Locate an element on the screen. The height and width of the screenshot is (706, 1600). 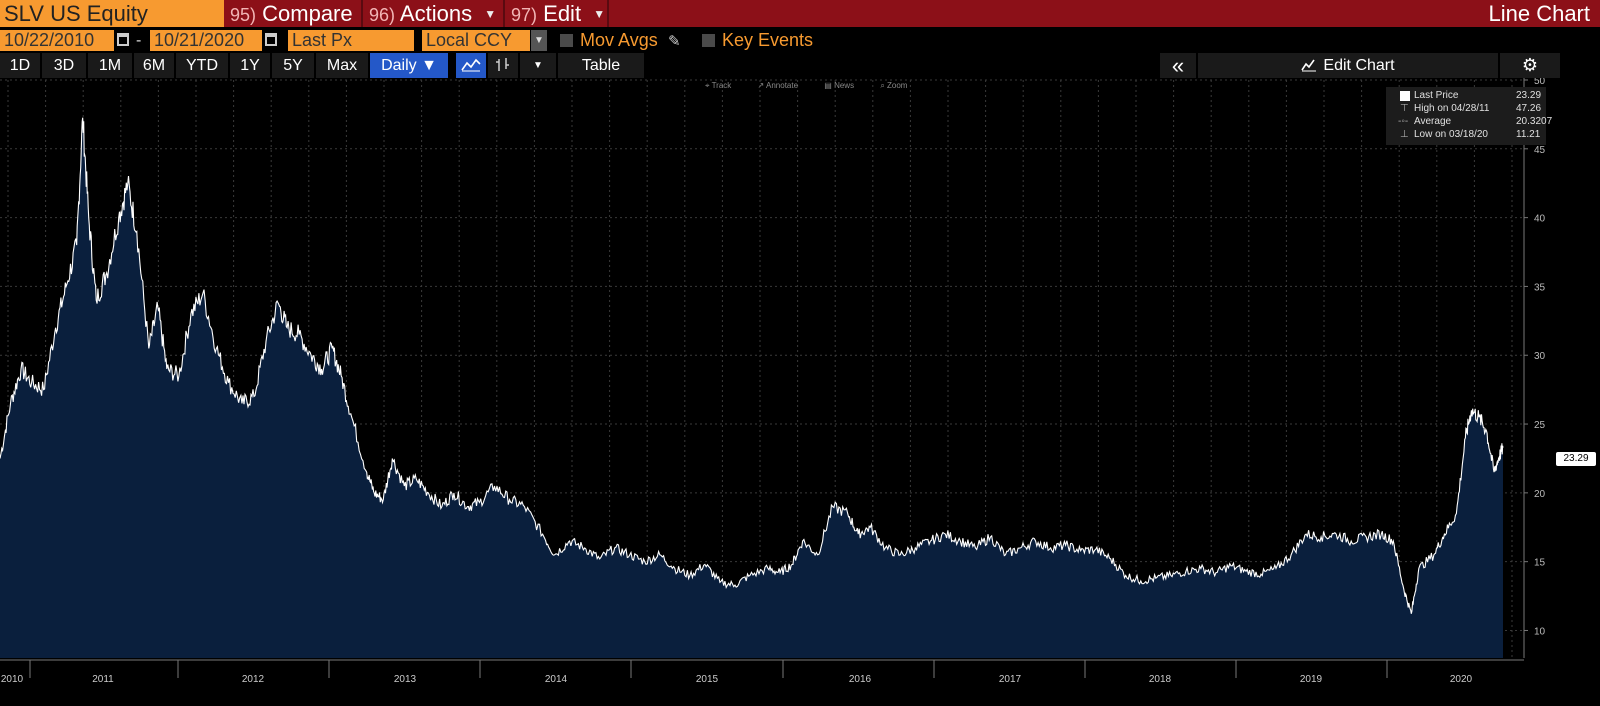
y-tick-label: 10 is located at coordinates (1540, 631).